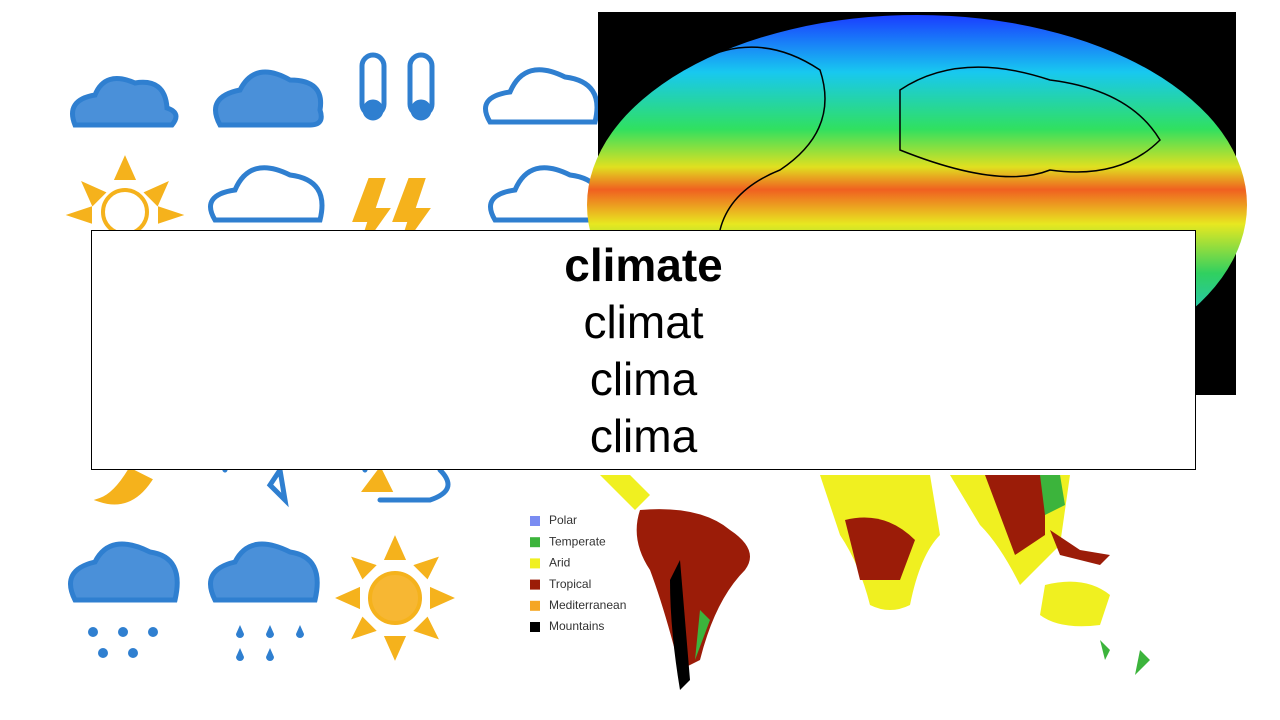 This screenshot has height=720, width=1280. What do you see at coordinates (196, 643) in the screenshot?
I see `precipitation` at bounding box center [196, 643].